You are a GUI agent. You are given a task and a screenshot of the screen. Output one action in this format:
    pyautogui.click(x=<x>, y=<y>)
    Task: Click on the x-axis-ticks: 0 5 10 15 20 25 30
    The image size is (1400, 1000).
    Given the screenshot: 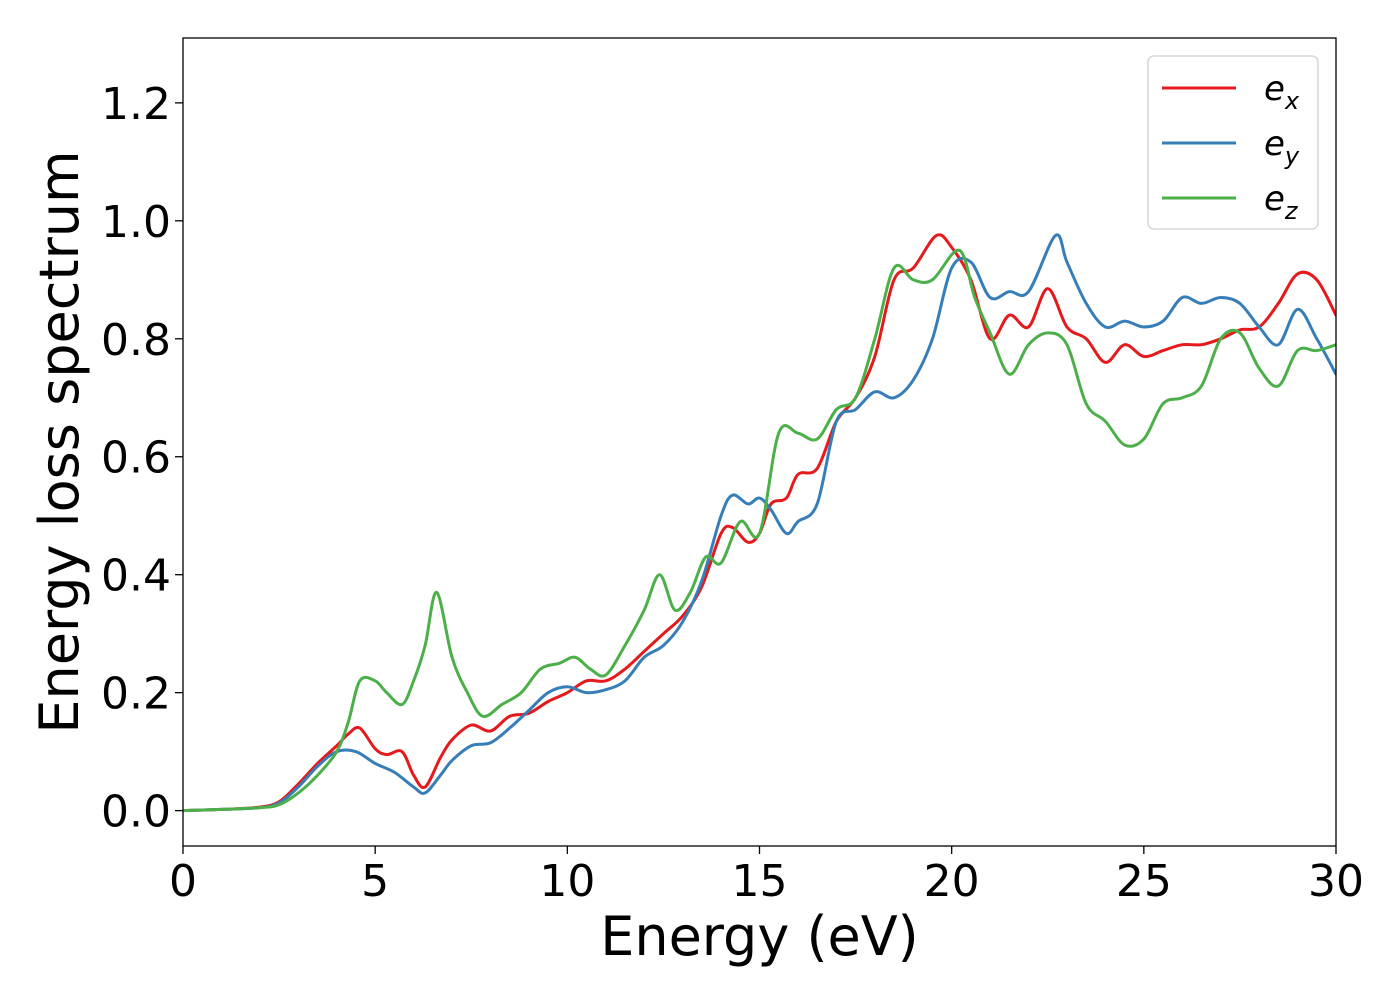 What is the action you would take?
    pyautogui.click(x=766, y=876)
    